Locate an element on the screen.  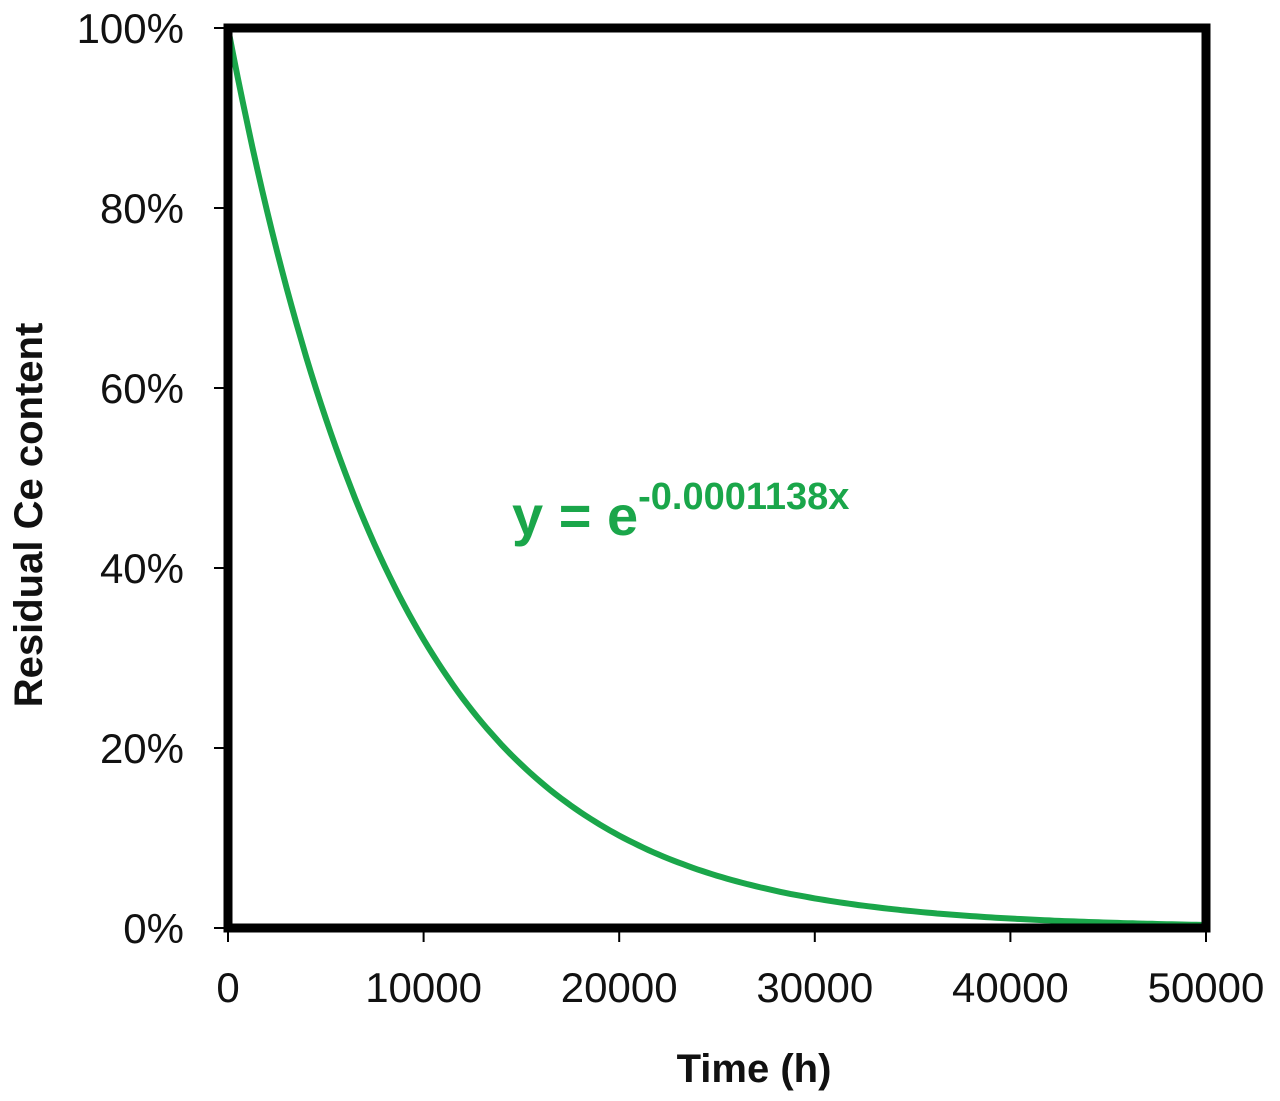
equation-exponent: -0.0001138x is located at coordinates (743, 497).